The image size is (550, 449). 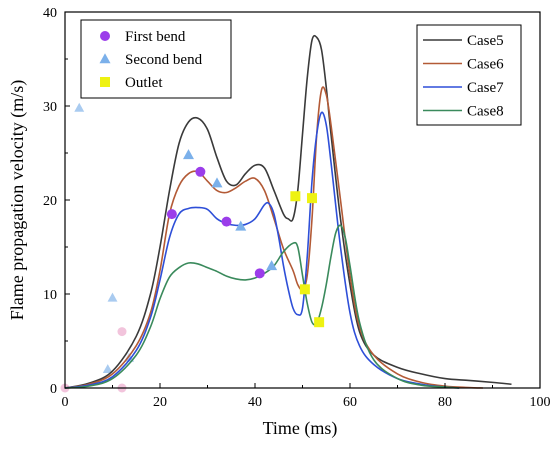 I want to click on y-tick-label: 10, so click(x=50, y=295).